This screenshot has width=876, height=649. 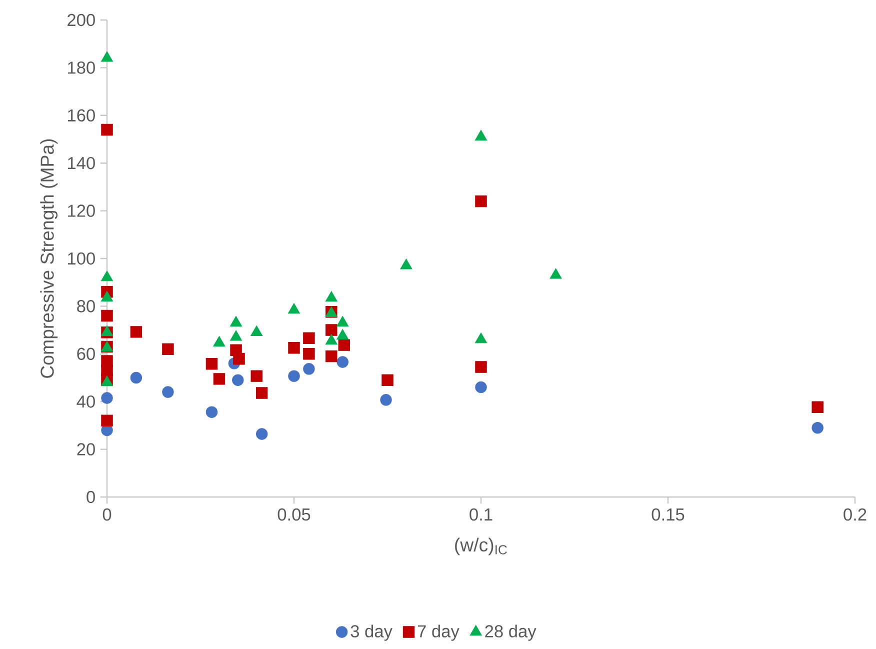 What do you see at coordinates (81, 20) in the screenshot?
I see `y-tick-label: 200` at bounding box center [81, 20].